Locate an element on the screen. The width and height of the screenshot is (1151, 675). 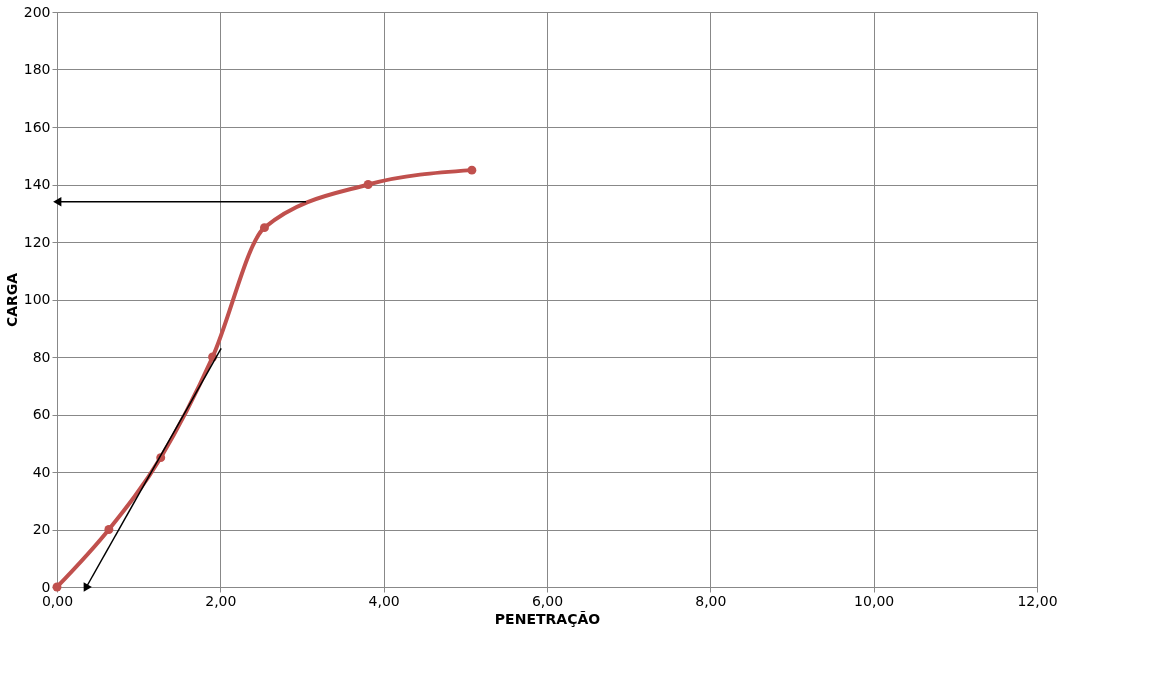
y-axis-title: CARGA is located at coordinates (11, 300).